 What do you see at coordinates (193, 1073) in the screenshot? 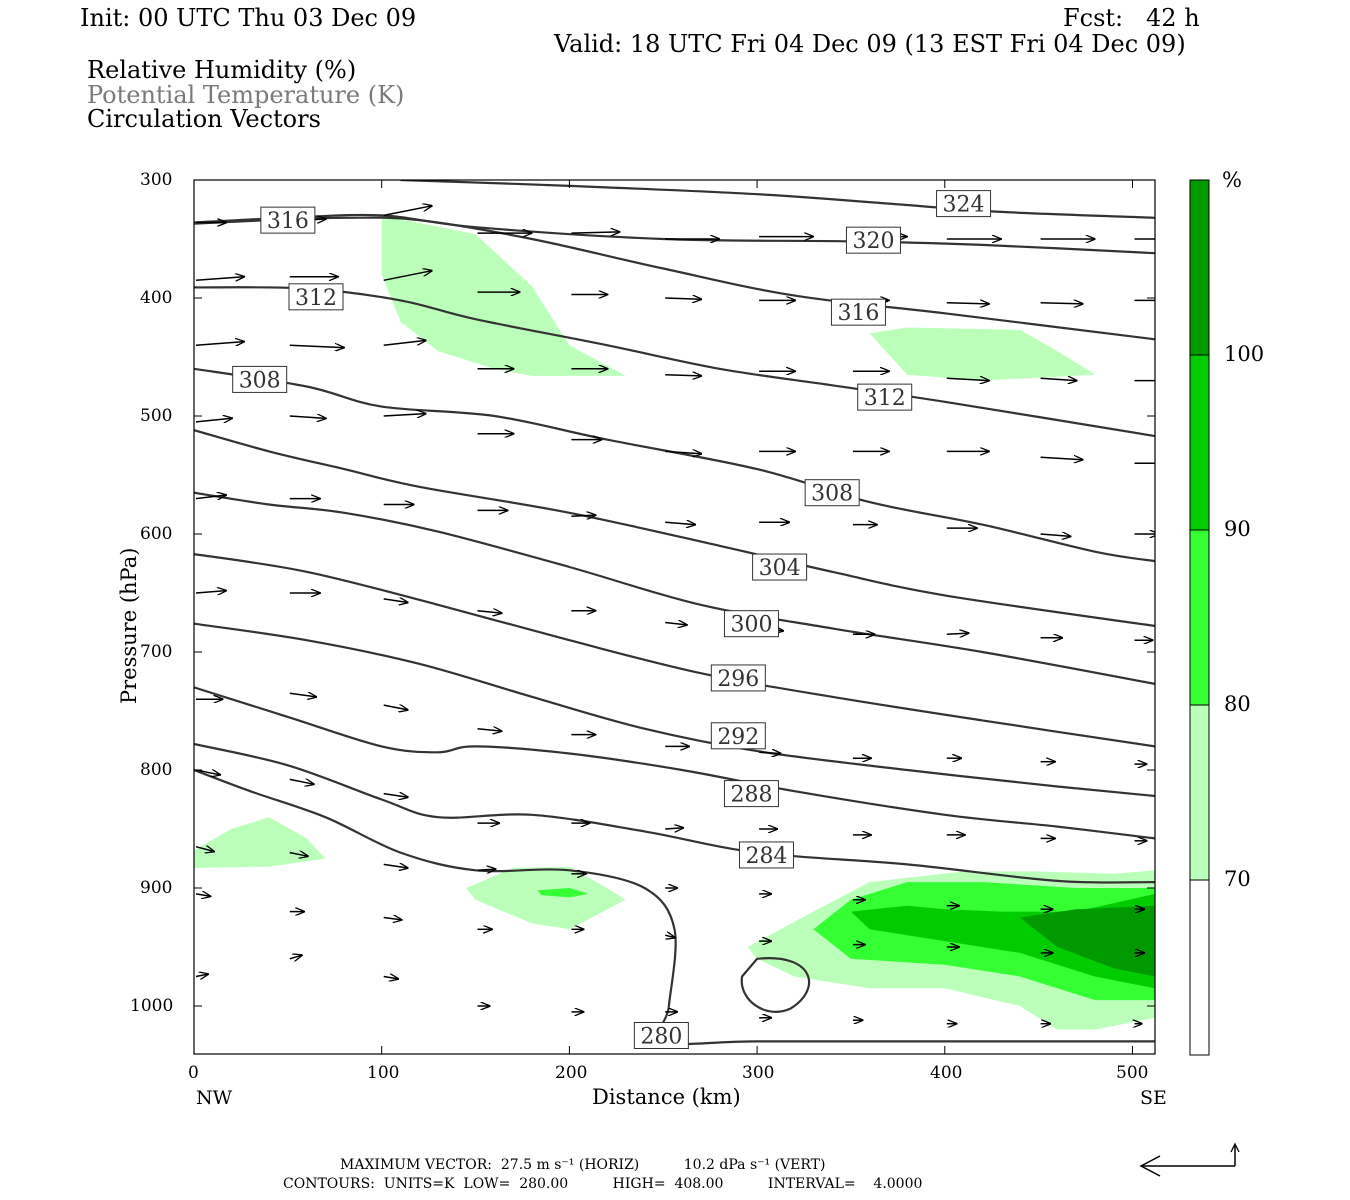
I see `x-tick: 0` at bounding box center [193, 1073].